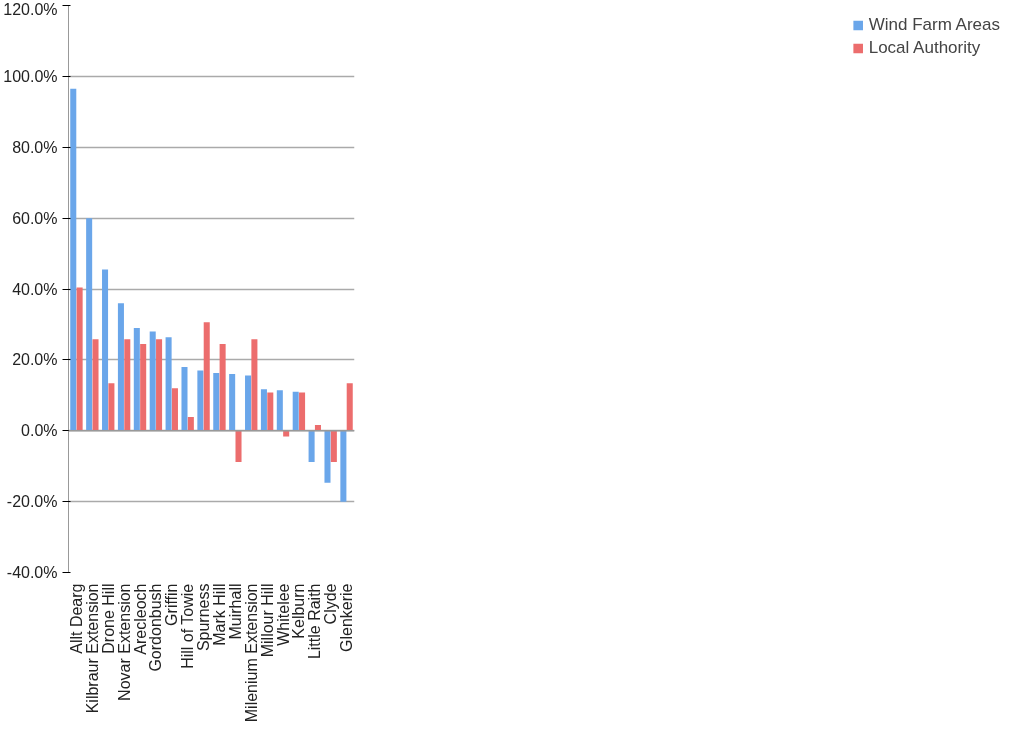 This screenshot has width=1017, height=731. What do you see at coordinates (172, 604) in the screenshot?
I see `x-tick-label: Griffin` at bounding box center [172, 604].